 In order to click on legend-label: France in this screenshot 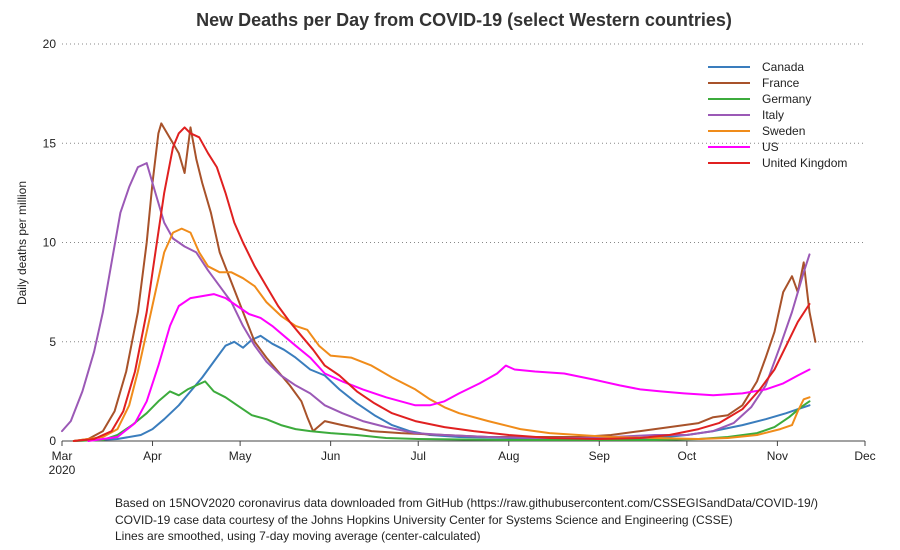, I will do `click(781, 83)`.